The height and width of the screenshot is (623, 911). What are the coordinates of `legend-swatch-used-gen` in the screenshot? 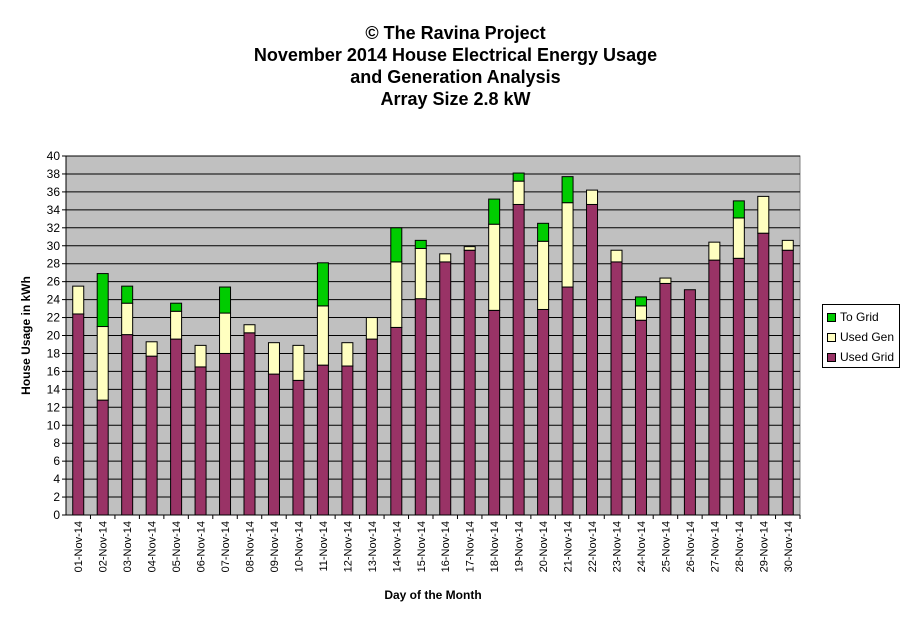 It's located at (831, 337).